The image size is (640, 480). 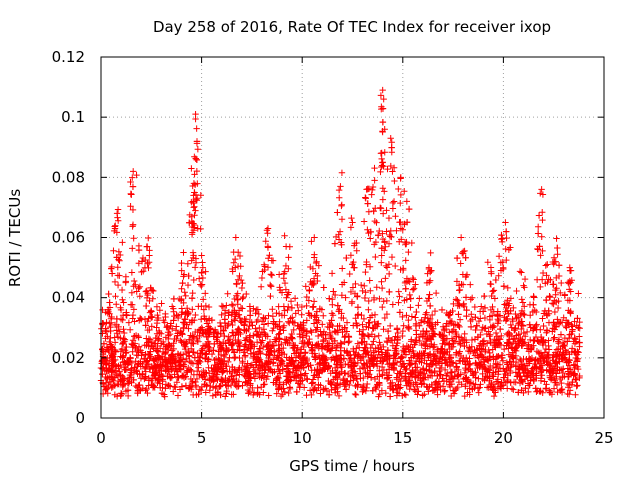 What do you see at coordinates (68, 358) in the screenshot?
I see `y-tick-label: 0.02` at bounding box center [68, 358].